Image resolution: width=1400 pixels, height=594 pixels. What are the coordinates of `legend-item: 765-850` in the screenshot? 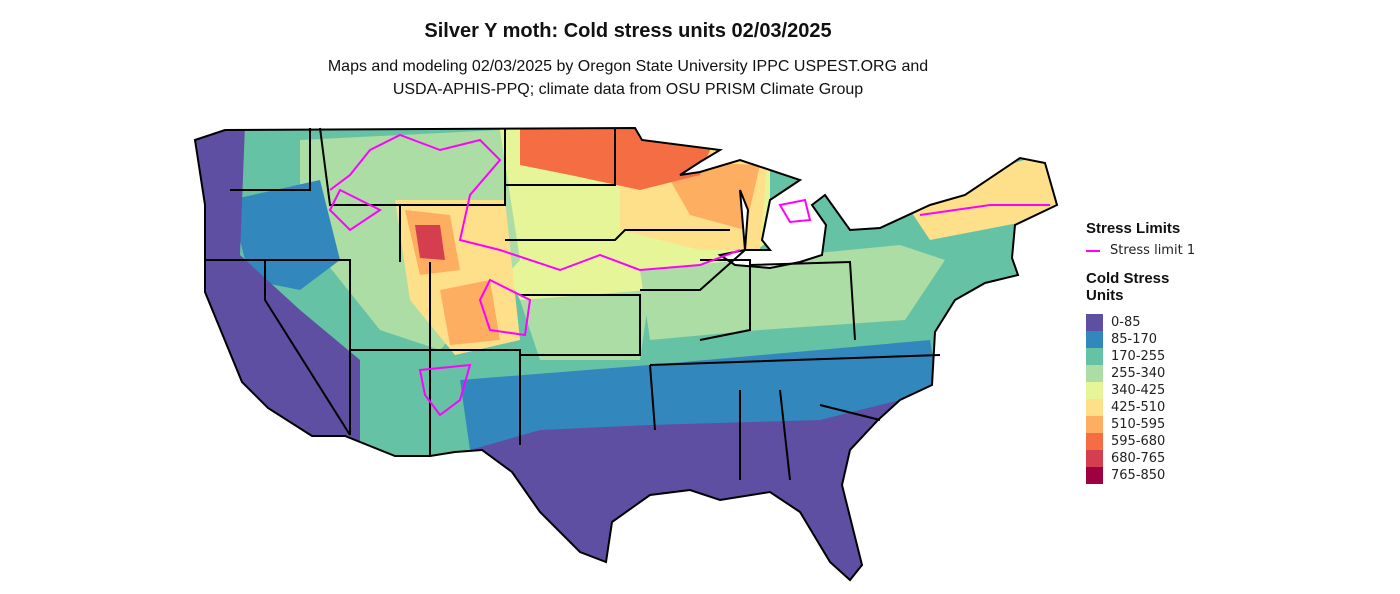 It's located at (1140, 475).